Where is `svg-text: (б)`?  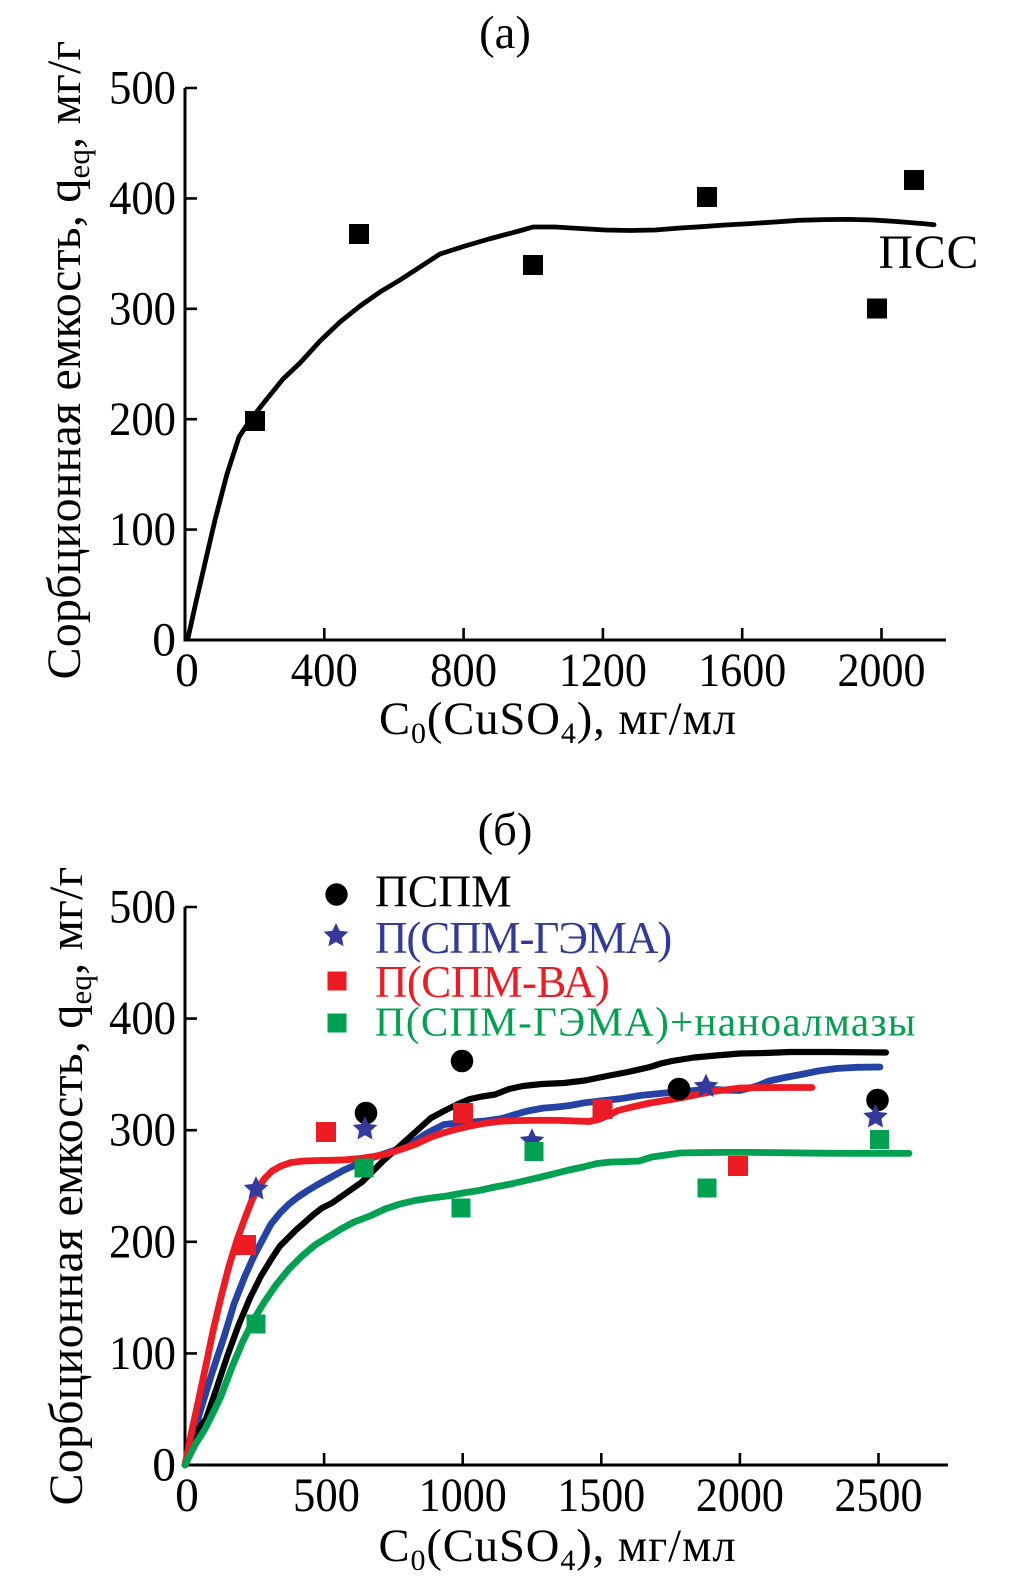 svg-text: (б) is located at coordinates (505, 830).